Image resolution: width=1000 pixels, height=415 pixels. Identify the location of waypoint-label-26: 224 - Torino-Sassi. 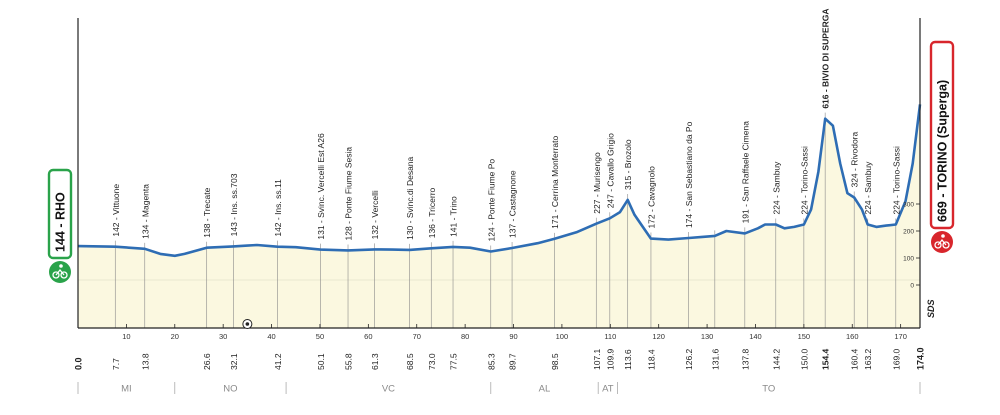
(896, 180).